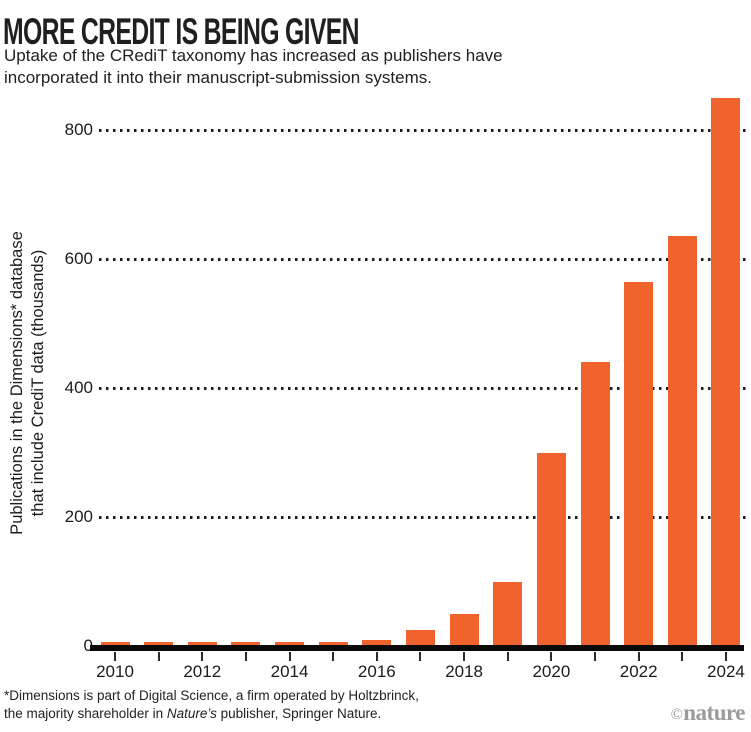  Describe the element at coordinates (639, 465) in the screenshot. I see `bar-2022` at that location.